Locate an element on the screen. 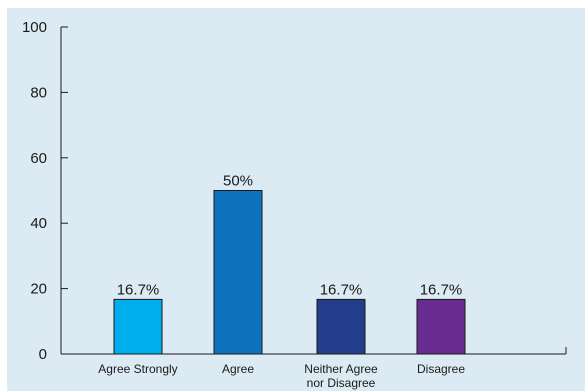 The image size is (585, 391). y-tick-label: 0 is located at coordinates (43, 354).